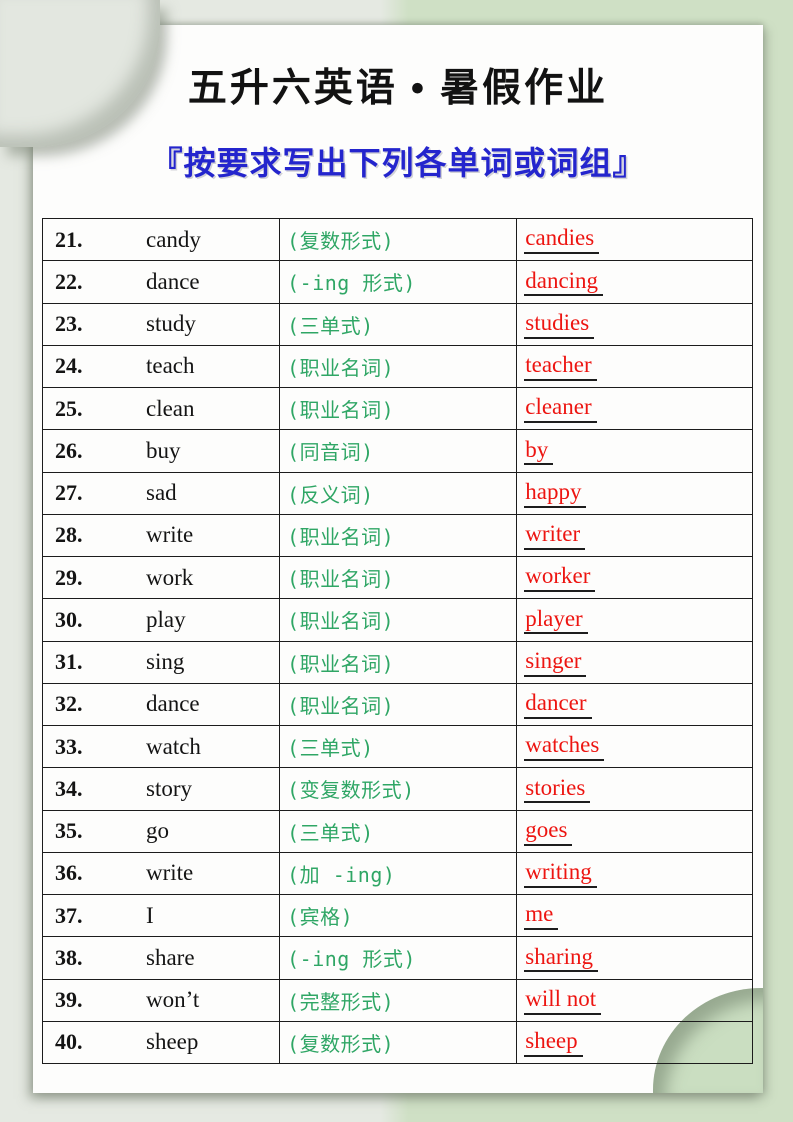 Image resolution: width=793 pixels, height=1122 pixels. I want to click on answer-text: sheep, so click(553, 1042).